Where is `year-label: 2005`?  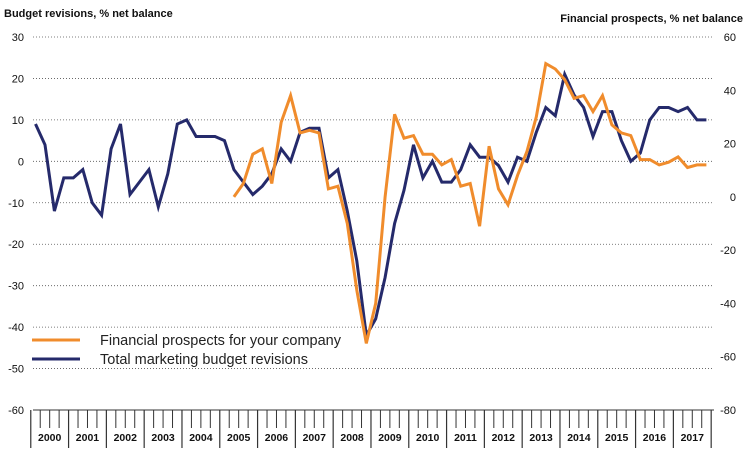
year-label: 2005 is located at coordinates (239, 438).